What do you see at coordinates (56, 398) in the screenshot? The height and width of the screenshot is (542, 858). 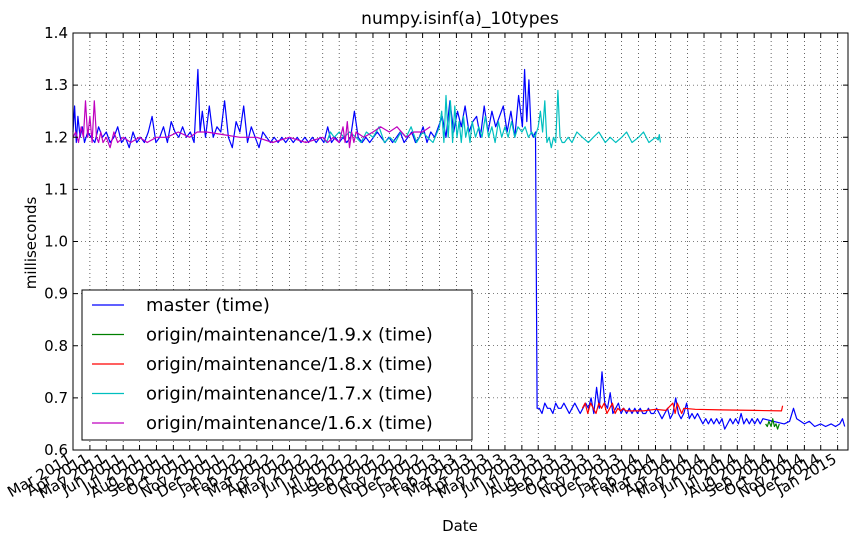 I see `y-tick-label: 0.7` at bounding box center [56, 398].